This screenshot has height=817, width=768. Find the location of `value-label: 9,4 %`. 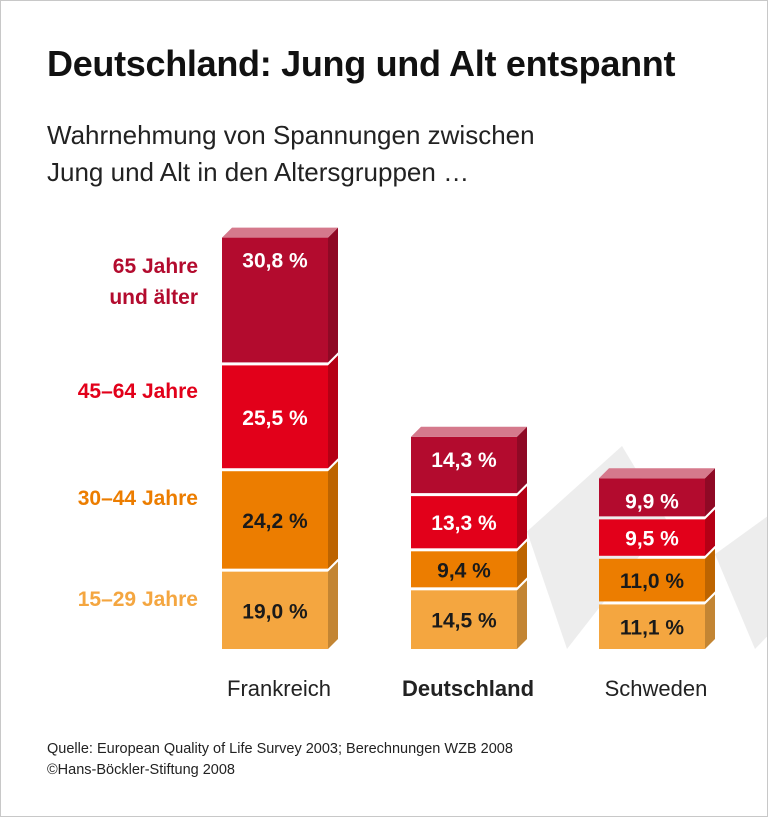

value-label: 9,4 % is located at coordinates (464, 570).